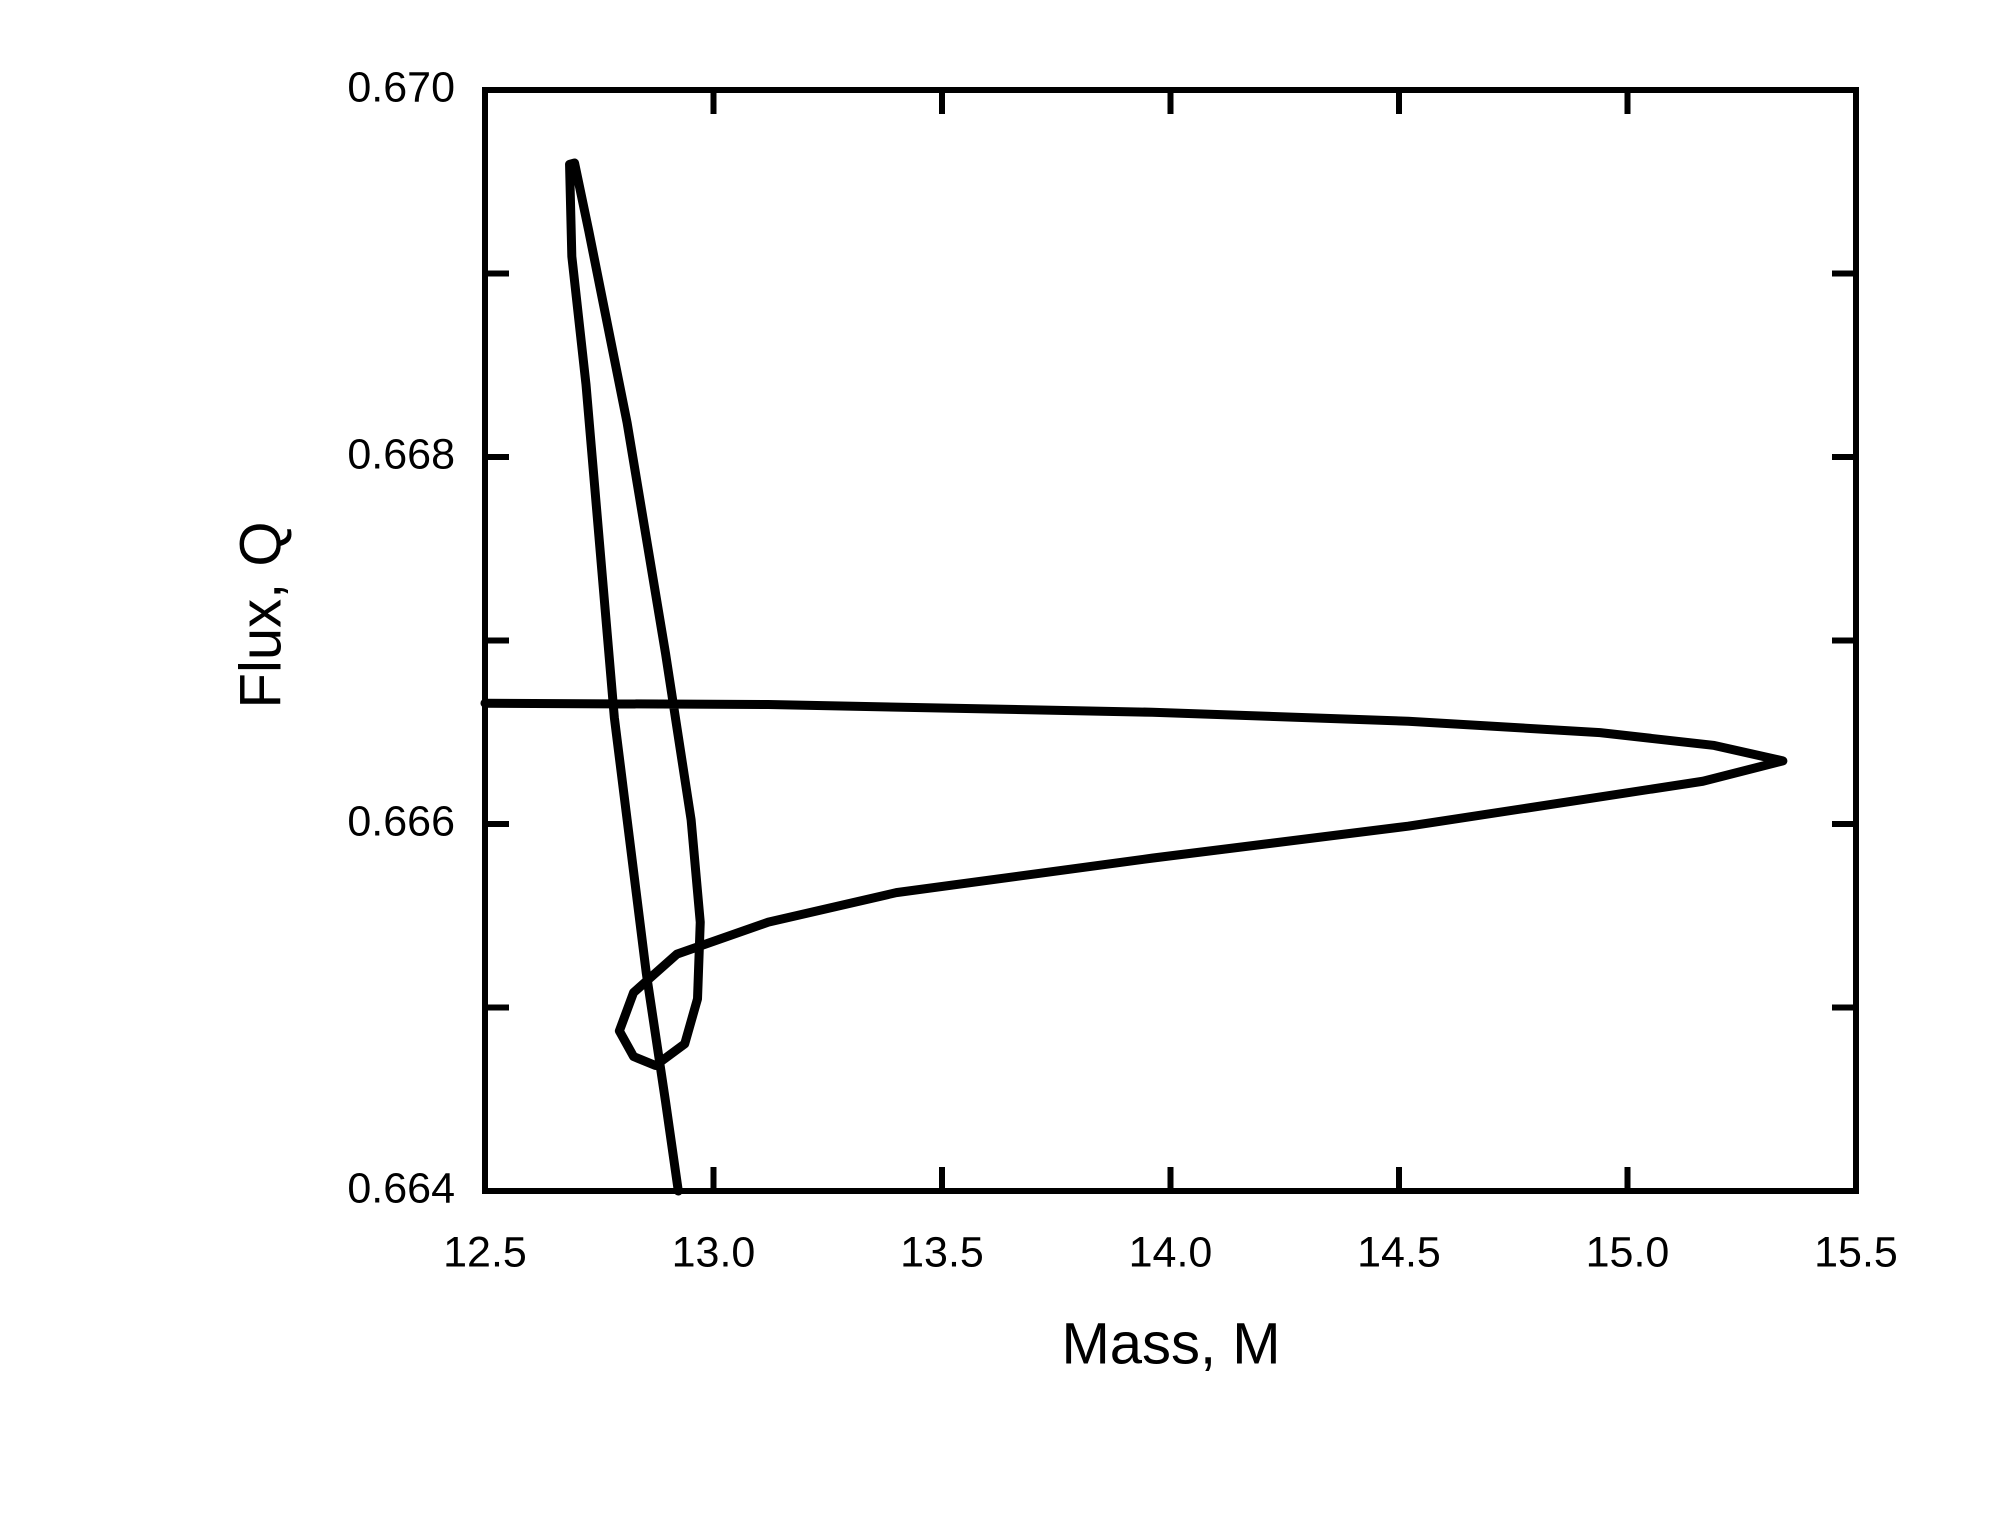 This screenshot has width=2008, height=1536. Describe the element at coordinates (1170, 1343) in the screenshot. I see `x-axis-title: Mass, M` at that location.